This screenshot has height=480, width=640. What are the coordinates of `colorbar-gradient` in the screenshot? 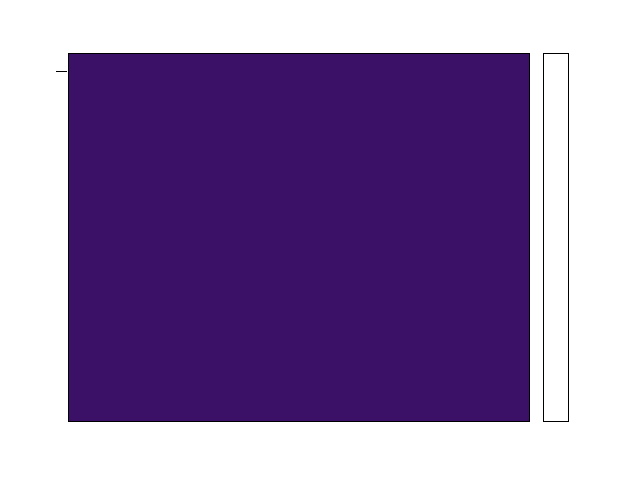 It's located at (556, 237).